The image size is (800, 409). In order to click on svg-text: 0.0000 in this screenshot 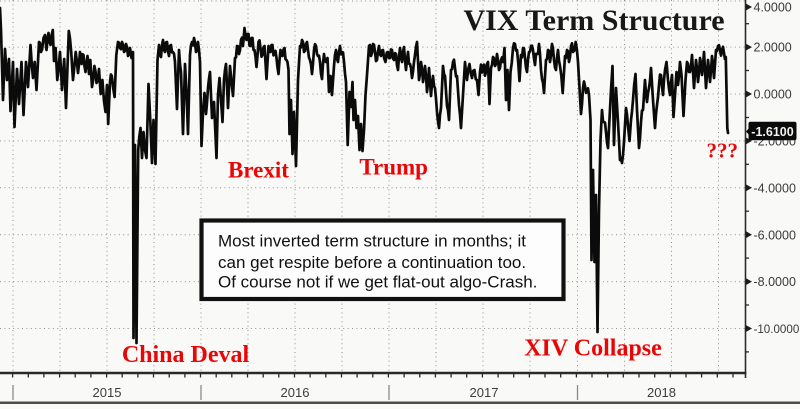, I will do `click(773, 95)`.